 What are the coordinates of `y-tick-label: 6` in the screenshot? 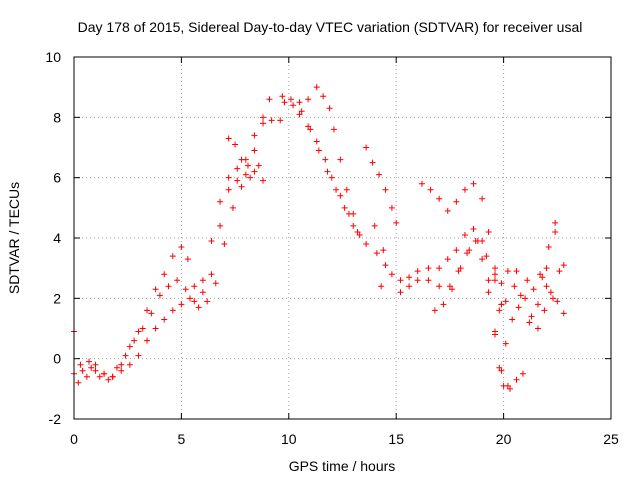 It's located at (57, 178).